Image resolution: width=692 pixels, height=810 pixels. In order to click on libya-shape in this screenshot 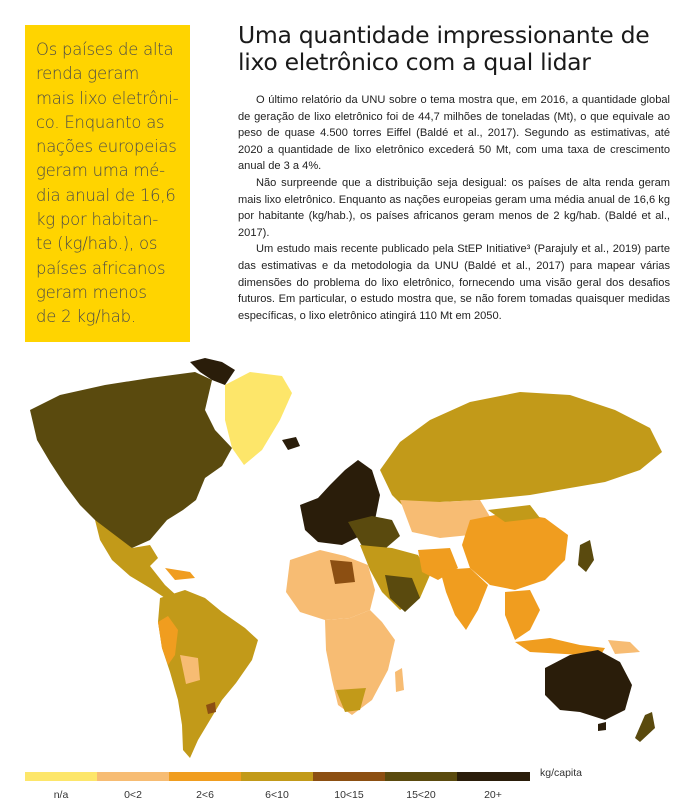, I will do `click(342, 572)`.